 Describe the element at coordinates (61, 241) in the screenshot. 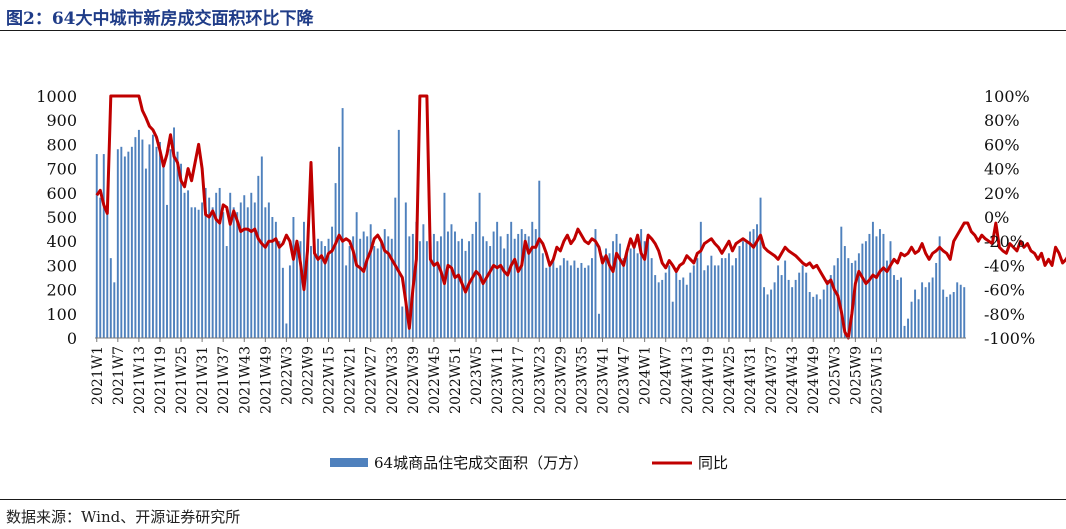

I see `left-tick-label: 400` at that location.